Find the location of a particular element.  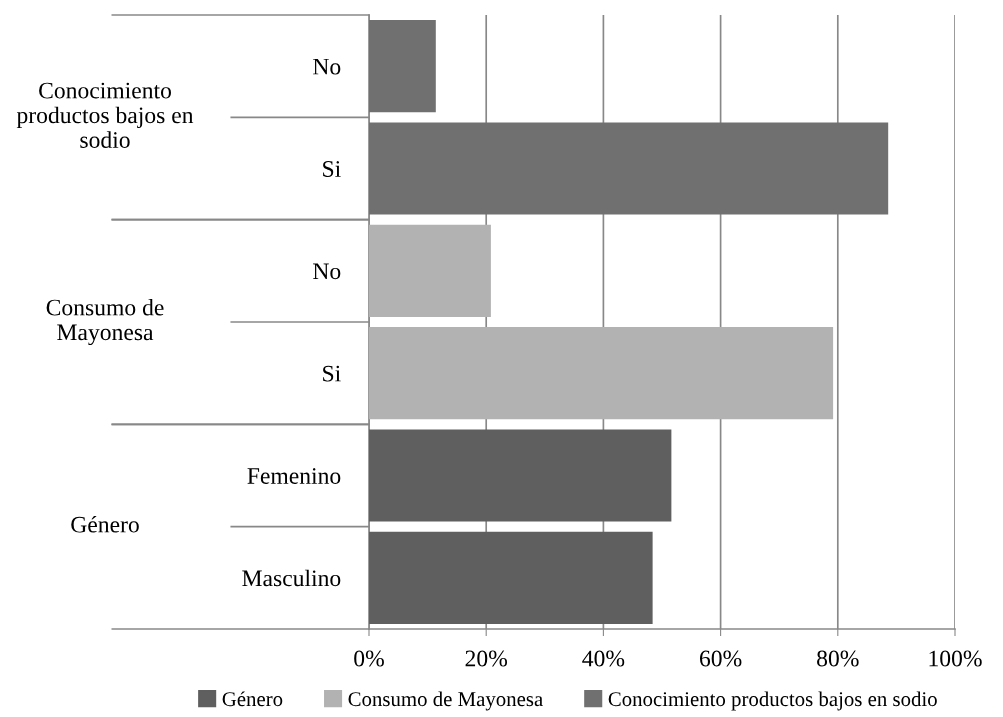

legend-label: Consumo de Mayonesa is located at coordinates (445, 701).